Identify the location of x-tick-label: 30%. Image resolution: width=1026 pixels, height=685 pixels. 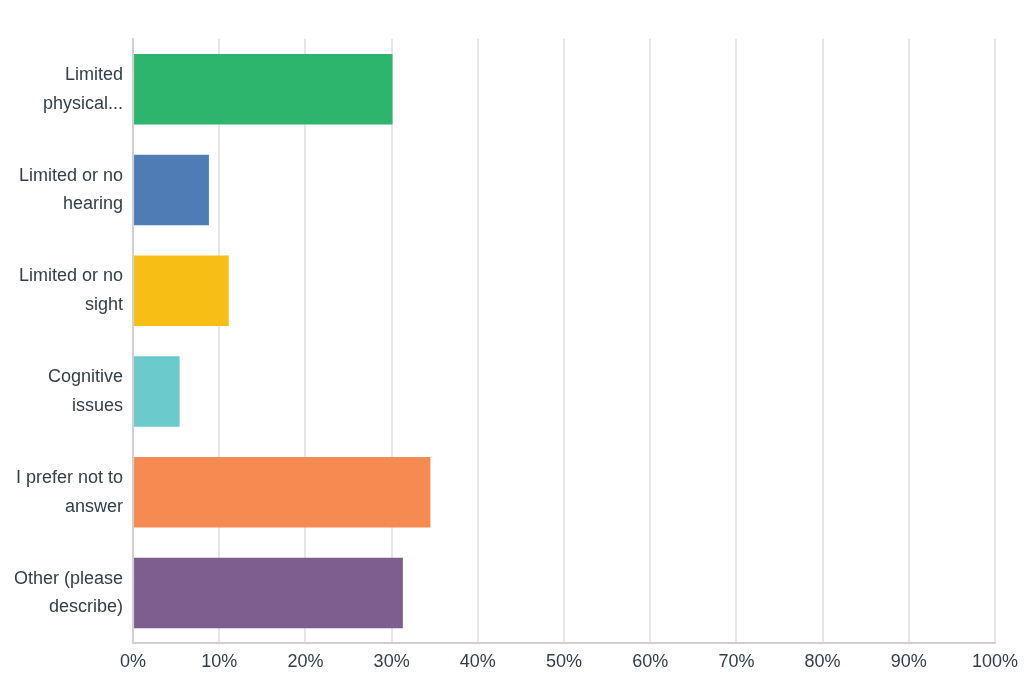
(391, 661).